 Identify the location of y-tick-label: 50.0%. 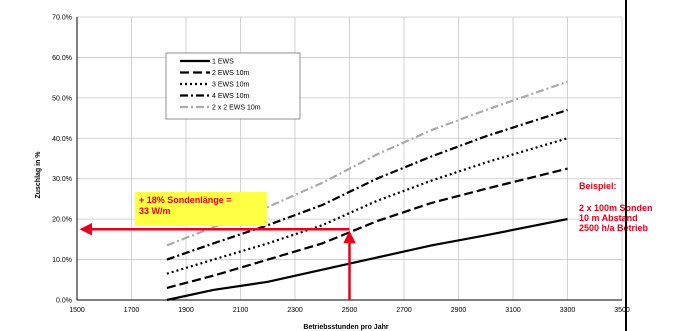
(62, 98).